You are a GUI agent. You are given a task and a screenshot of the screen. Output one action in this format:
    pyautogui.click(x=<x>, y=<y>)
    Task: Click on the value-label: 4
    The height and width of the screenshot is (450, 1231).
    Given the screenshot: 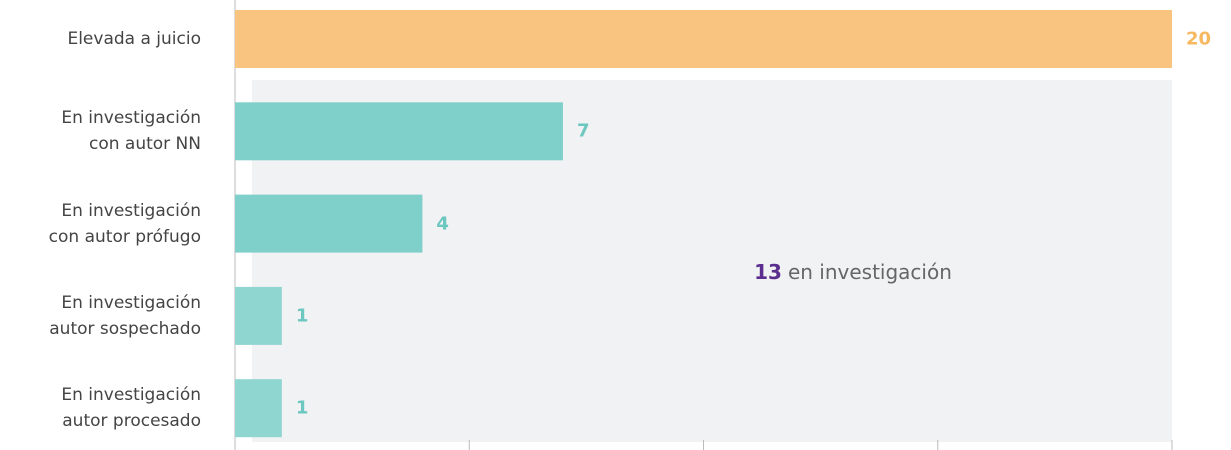 What is the action you would take?
    pyautogui.click(x=442, y=224)
    